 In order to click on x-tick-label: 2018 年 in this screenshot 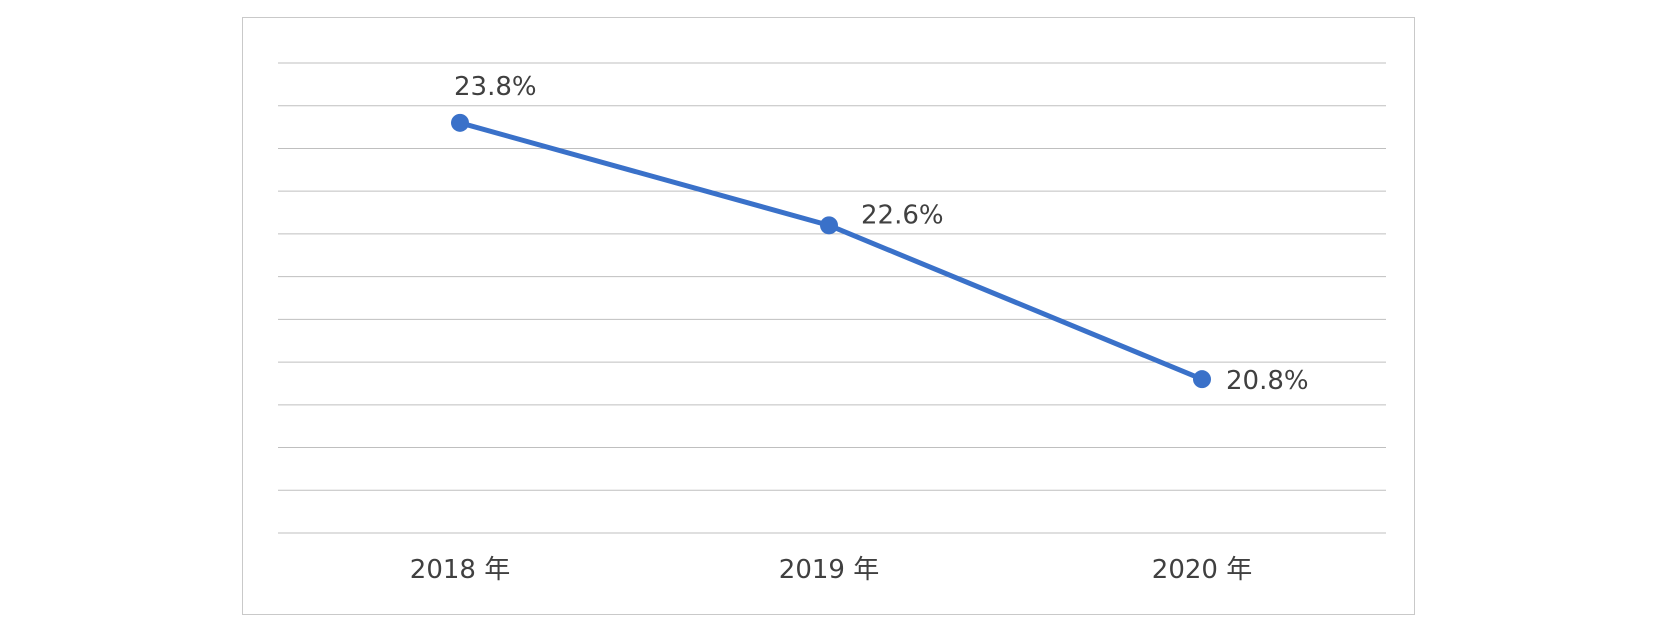, I will do `click(460, 570)`.